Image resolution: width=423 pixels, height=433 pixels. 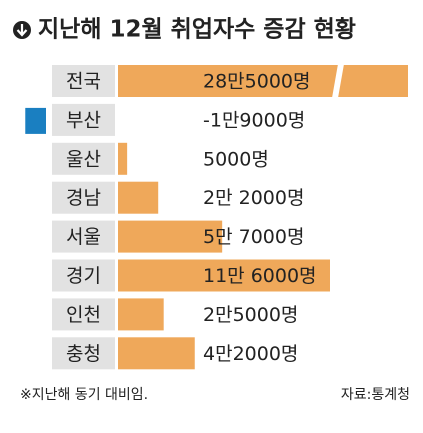 What do you see at coordinates (236, 159) in the screenshot?
I see `value-label: 5000명` at bounding box center [236, 159].